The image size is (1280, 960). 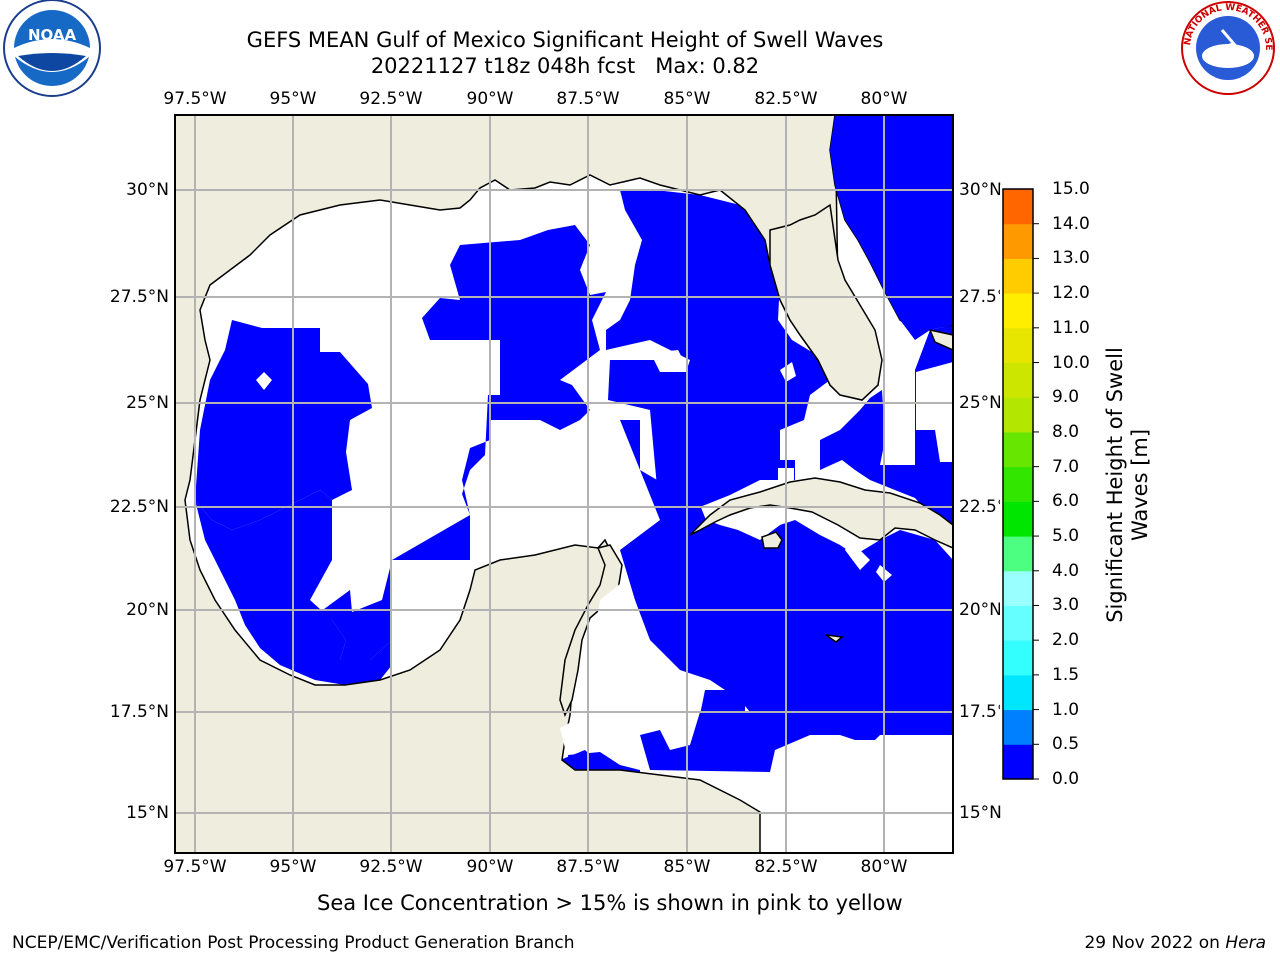 What do you see at coordinates (1140, 485) in the screenshot?
I see `colorbar-title-line2: Waves [m]` at bounding box center [1140, 485].